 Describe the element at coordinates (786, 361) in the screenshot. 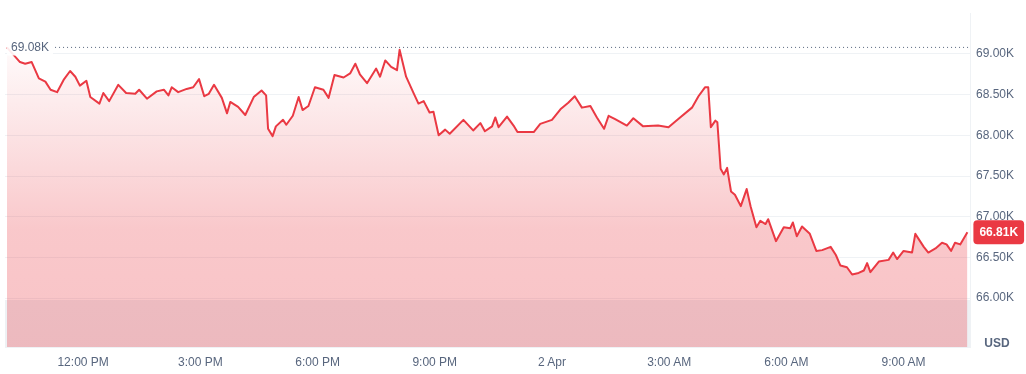

I see `x-tick-label: 6:00 AM` at that location.